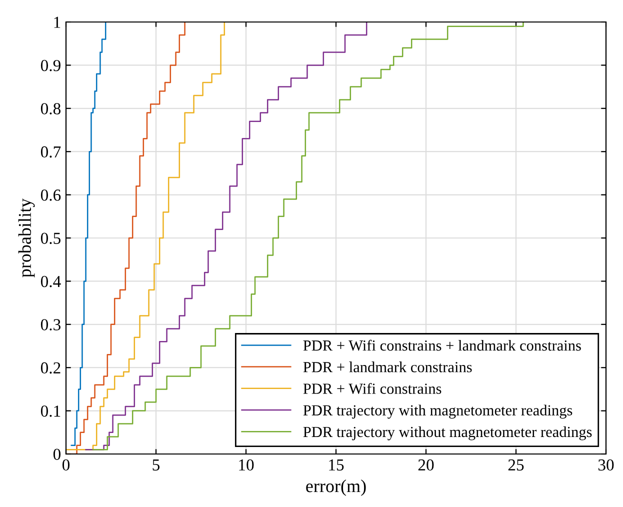 The image size is (623, 507). Describe the element at coordinates (50, 195) in the screenshot. I see `y-tick-label: 0.6` at that location.